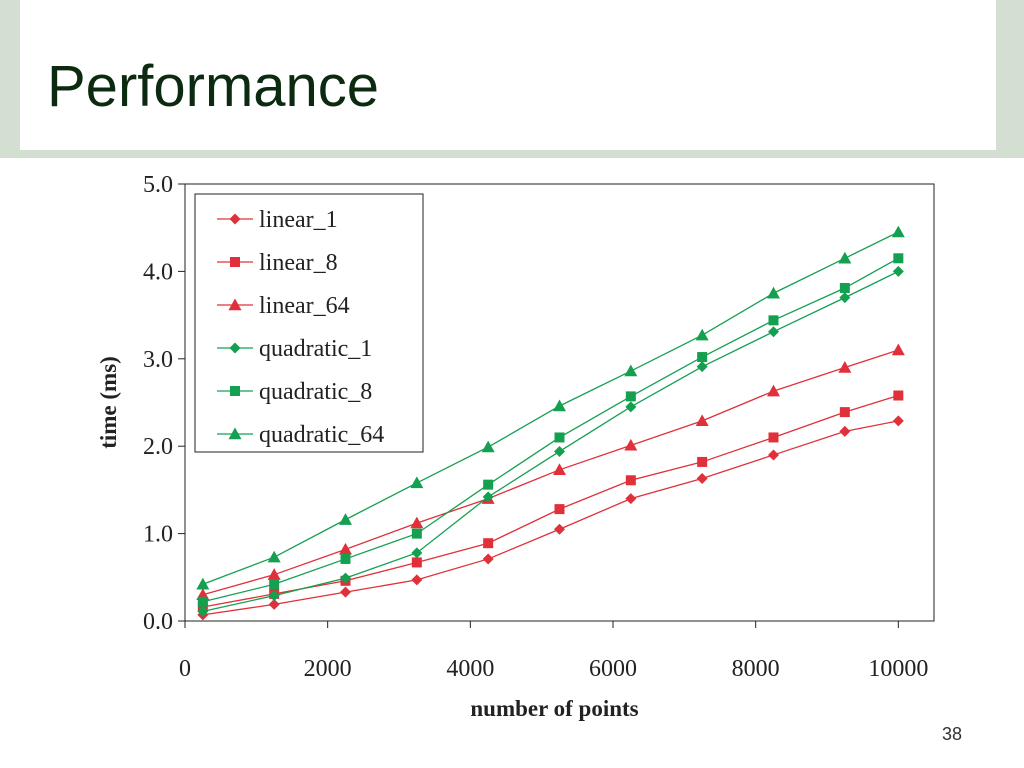 Image resolution: width=1024 pixels, height=768 pixels. Describe the element at coordinates (613, 669) in the screenshot. I see `x-tick-label: 6000` at that location.